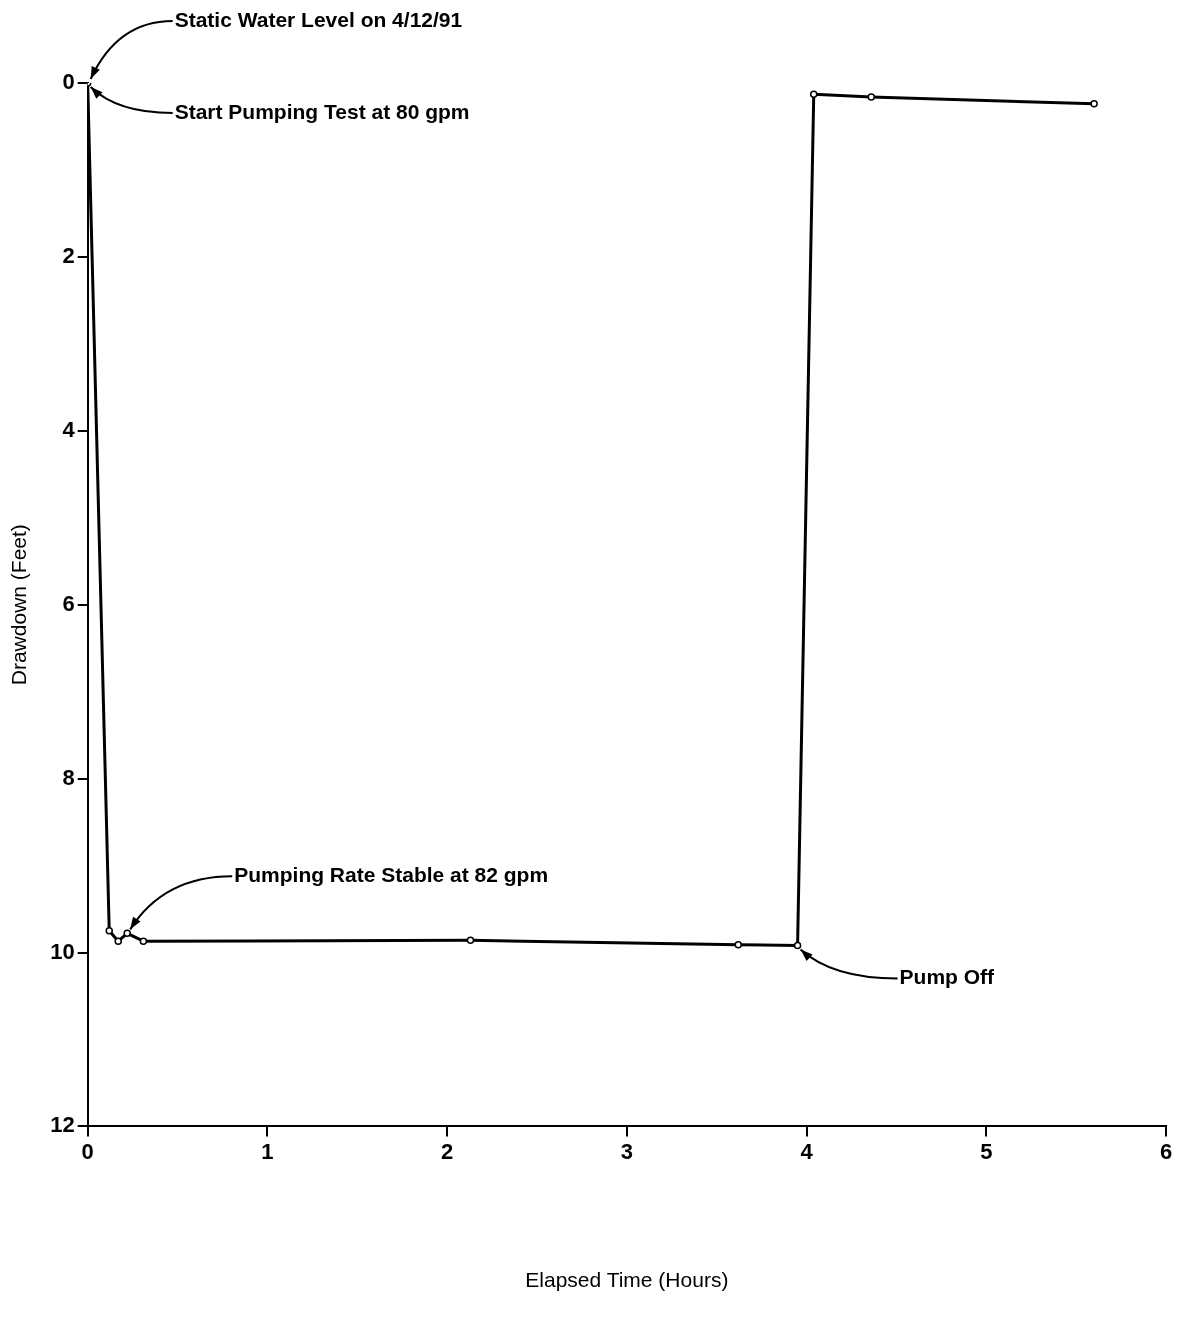  What do you see at coordinates (947, 977) in the screenshot?
I see `annotation: Pump Off` at bounding box center [947, 977].